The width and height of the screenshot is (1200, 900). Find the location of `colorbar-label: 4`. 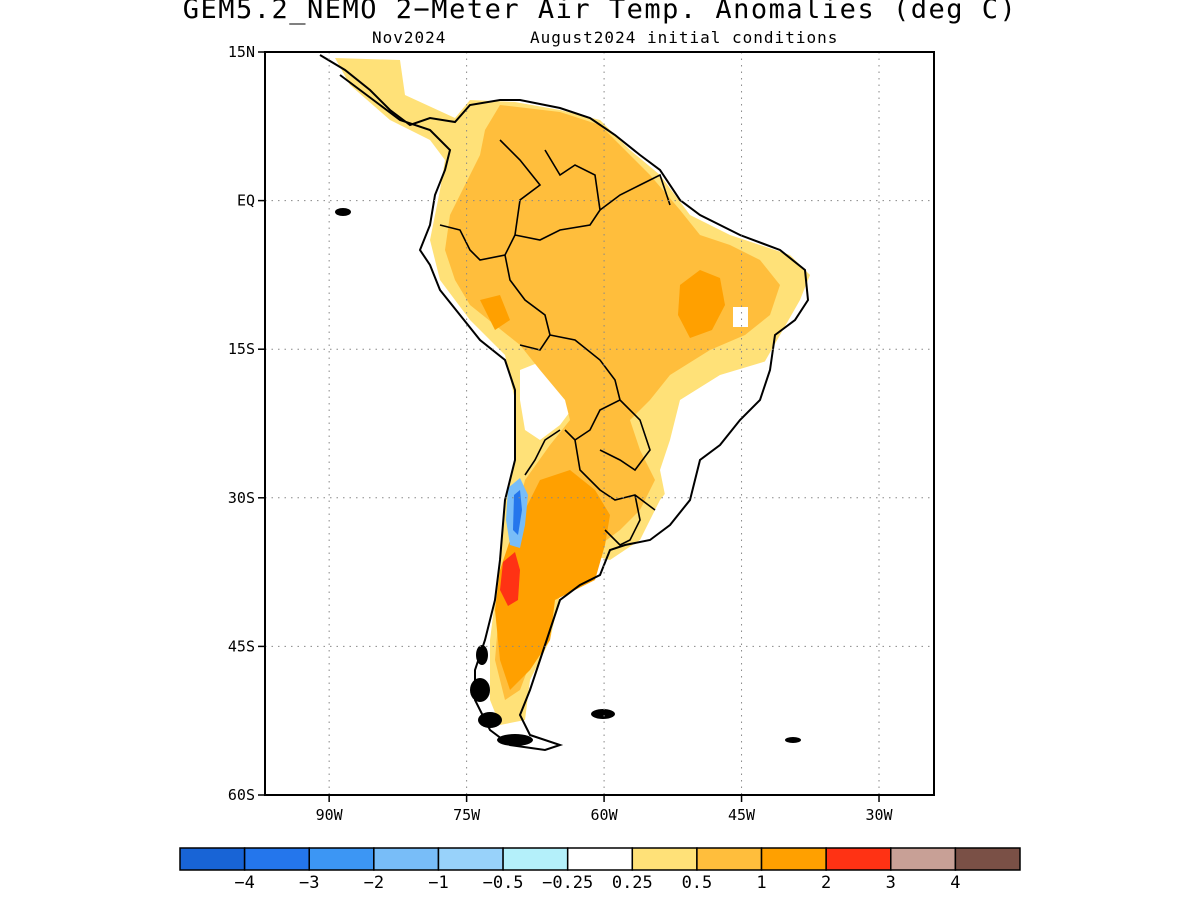

colorbar-label: 4 is located at coordinates (955, 883).